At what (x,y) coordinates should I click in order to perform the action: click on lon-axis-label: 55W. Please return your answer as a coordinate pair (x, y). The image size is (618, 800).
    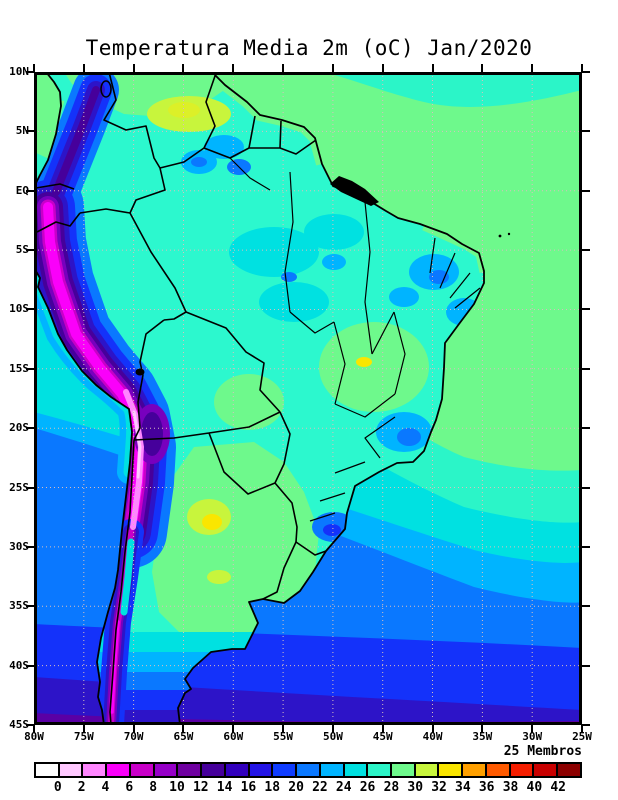
    Looking at the image, I should click on (283, 736).